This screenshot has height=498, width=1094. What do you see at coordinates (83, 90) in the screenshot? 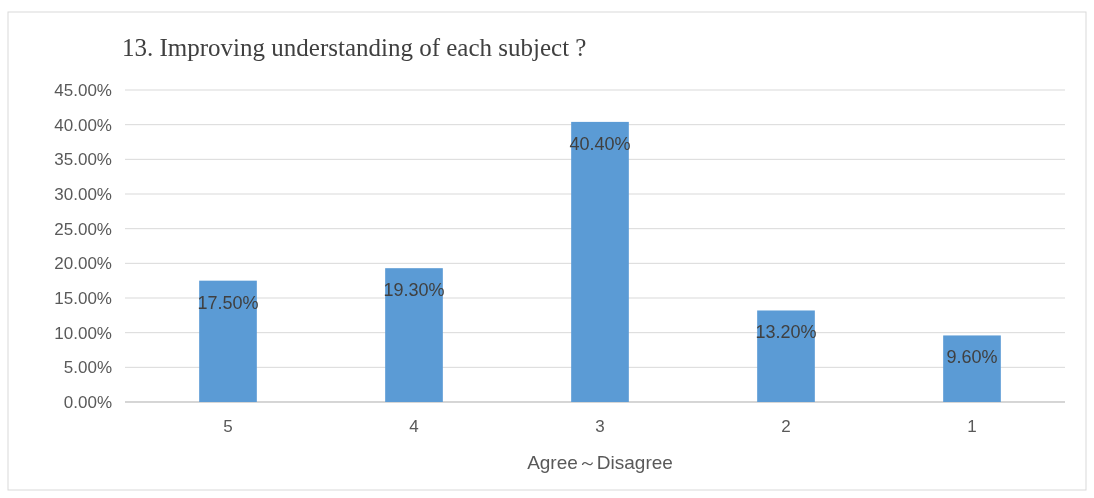
I see `y-tick-label: 45.00%` at bounding box center [83, 90].